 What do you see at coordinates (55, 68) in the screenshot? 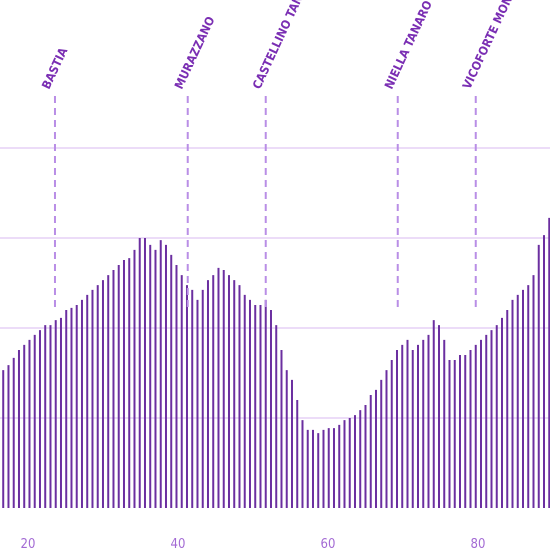
I see `annotation-label: BASTIA` at bounding box center [55, 68].